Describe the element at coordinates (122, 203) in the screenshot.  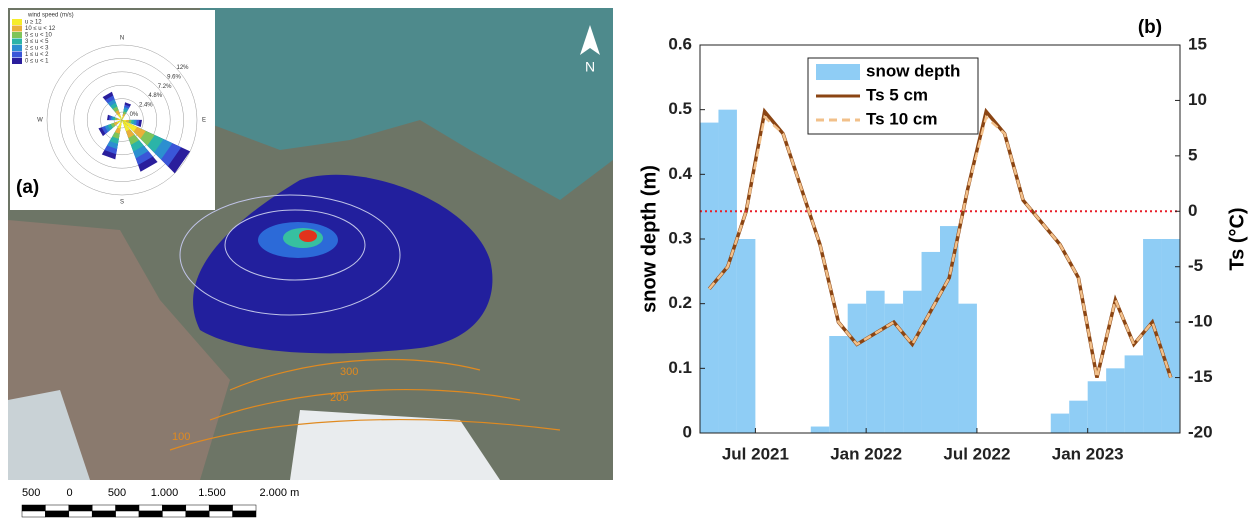
I see `rose-direction: S` at that location.